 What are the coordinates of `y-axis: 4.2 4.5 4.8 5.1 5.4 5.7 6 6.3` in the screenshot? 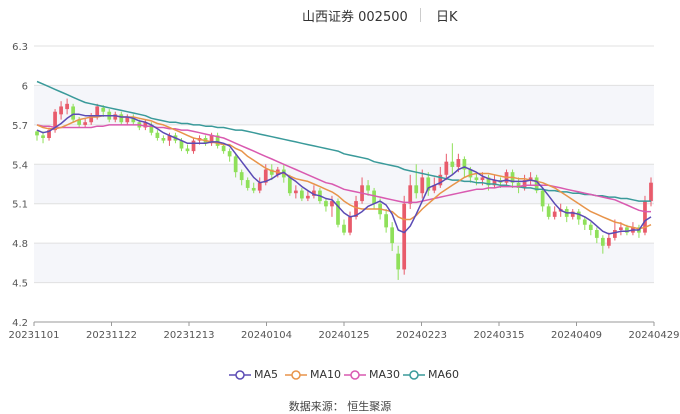 It's located at (20, 185).